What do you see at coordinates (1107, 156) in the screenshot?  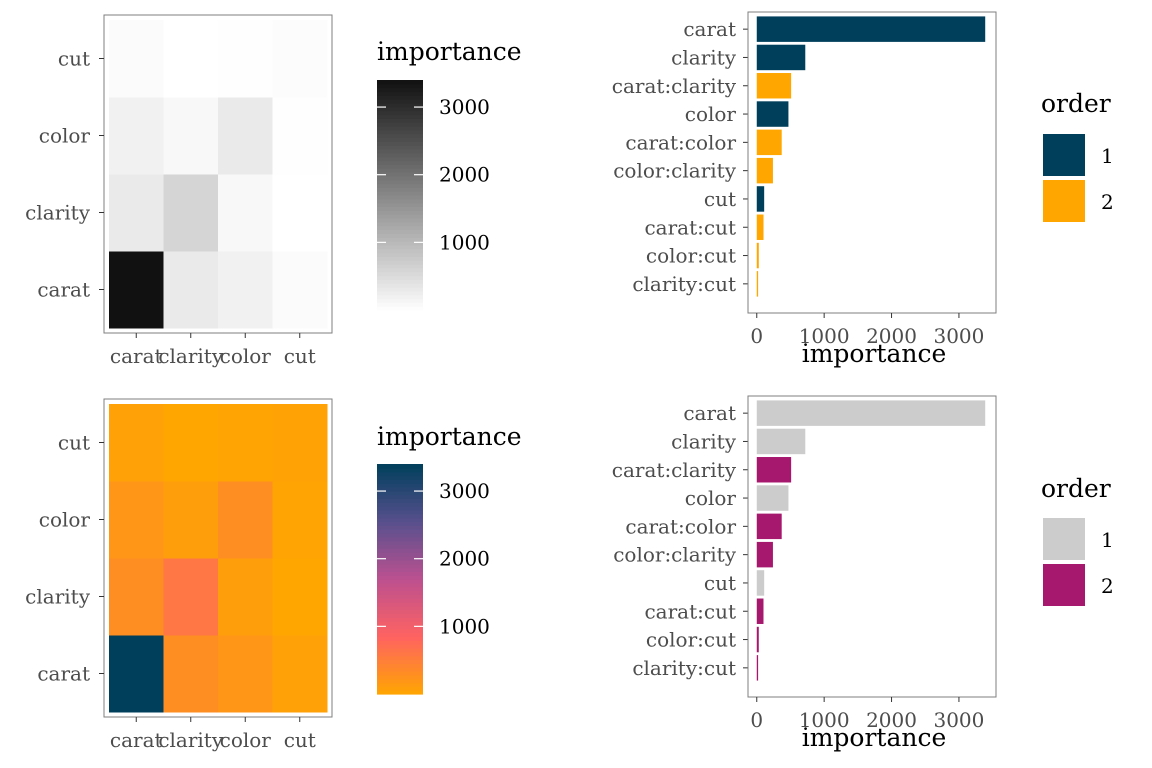 I see `legend-label: 1` at bounding box center [1107, 156].